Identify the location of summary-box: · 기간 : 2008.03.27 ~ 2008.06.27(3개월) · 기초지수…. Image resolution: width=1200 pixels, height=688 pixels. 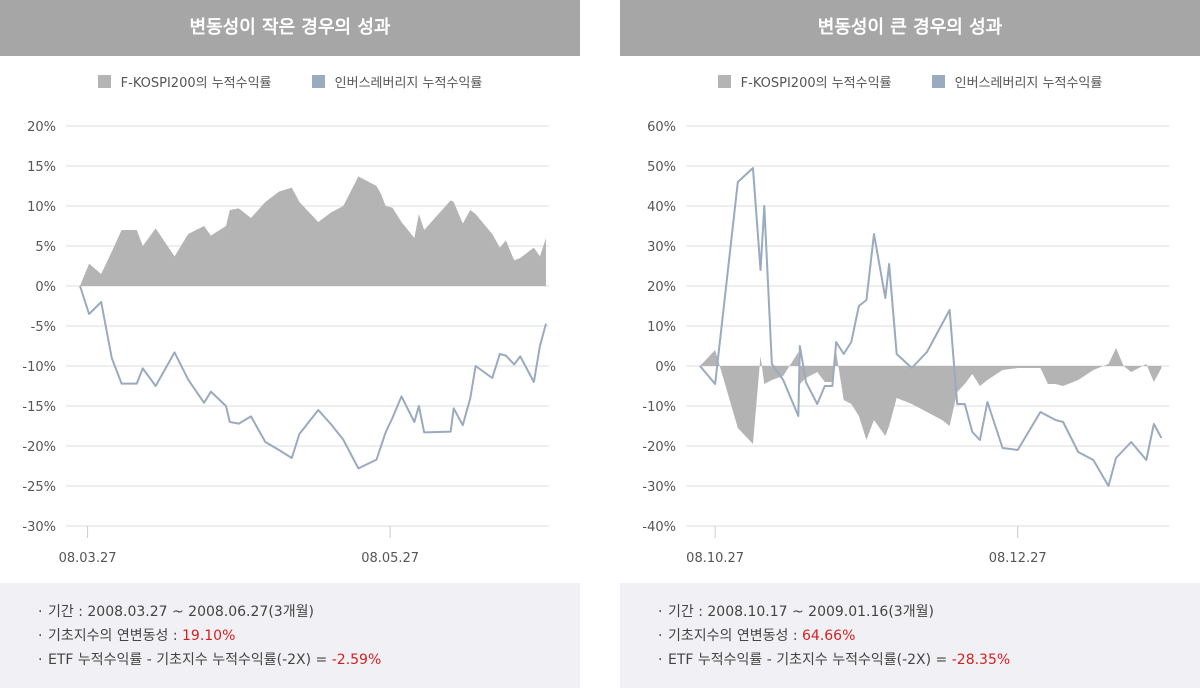
(290, 635).